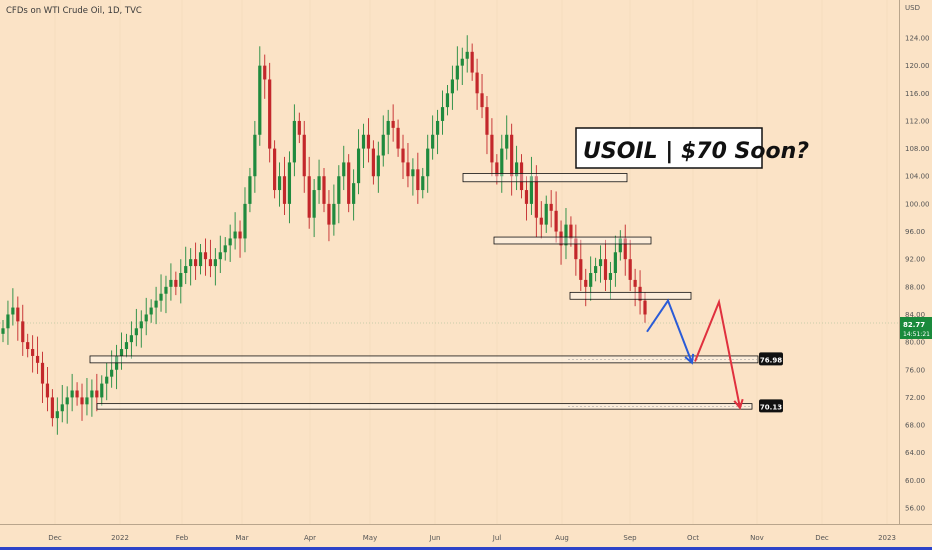  Describe the element at coordinates (915, 481) in the screenshot. I see `y-tick-label: 60.00` at that location.